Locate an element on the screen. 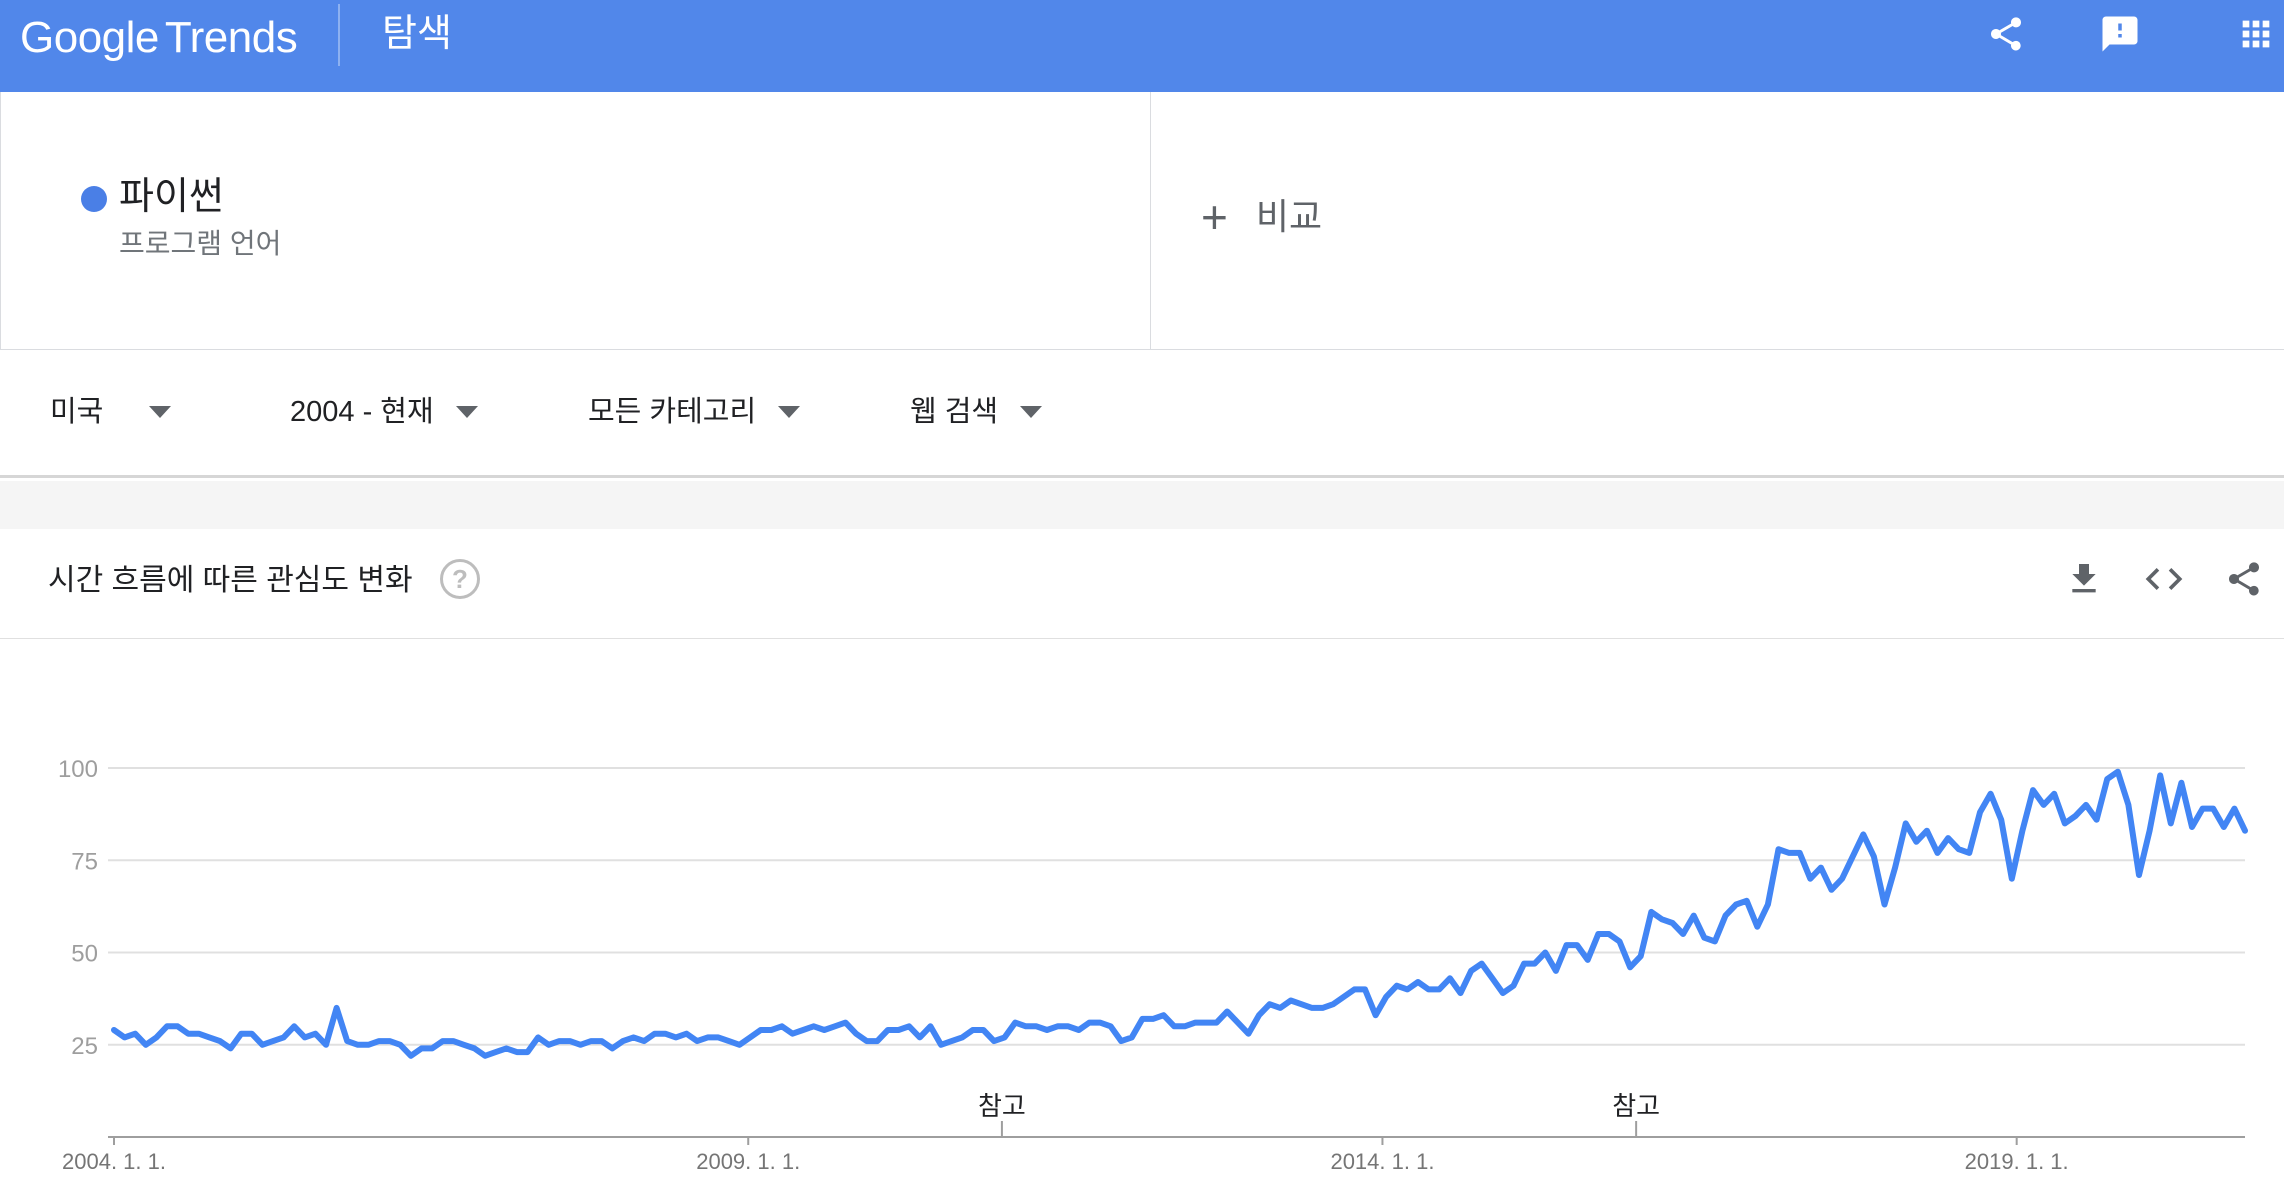  y-tick-label: 100 is located at coordinates (78, 769).